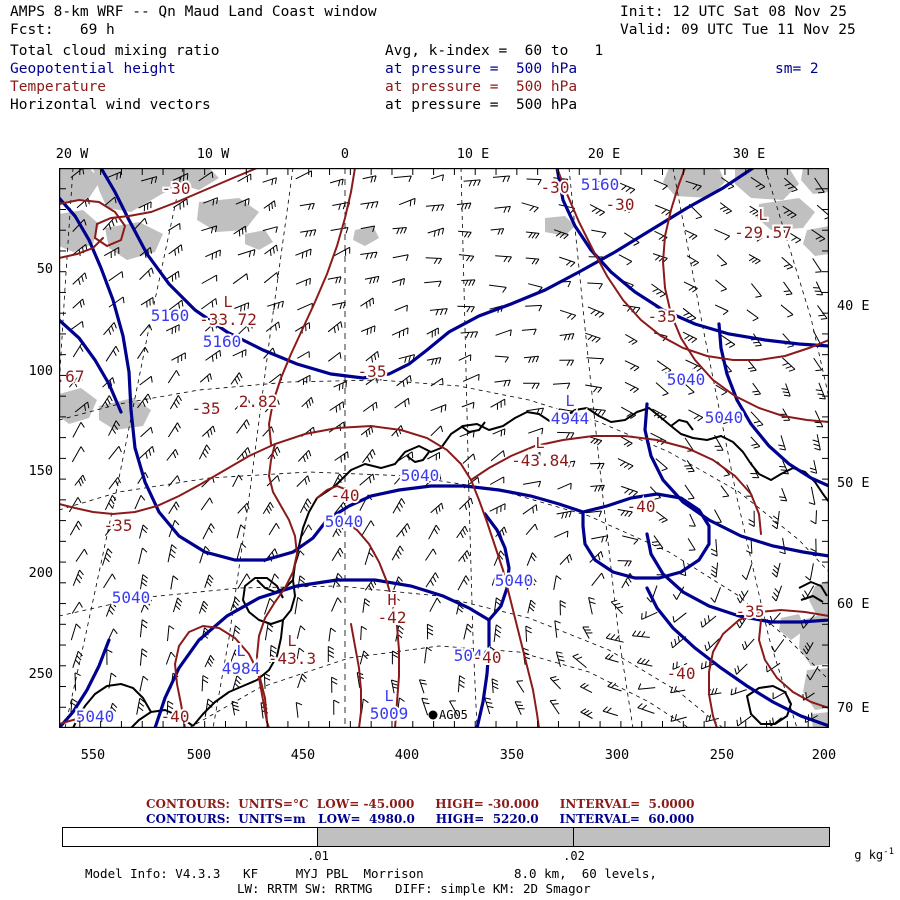 The image size is (900, 900). Describe the element at coordinates (303, 755) in the screenshot. I see `axis-label-bottom-2: 450` at that location.